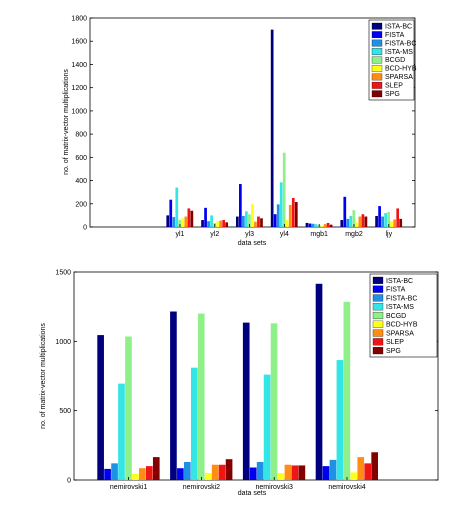  Describe the element at coordinates (261, 222) in the screenshot. I see `bar-spg-yl3` at that location.